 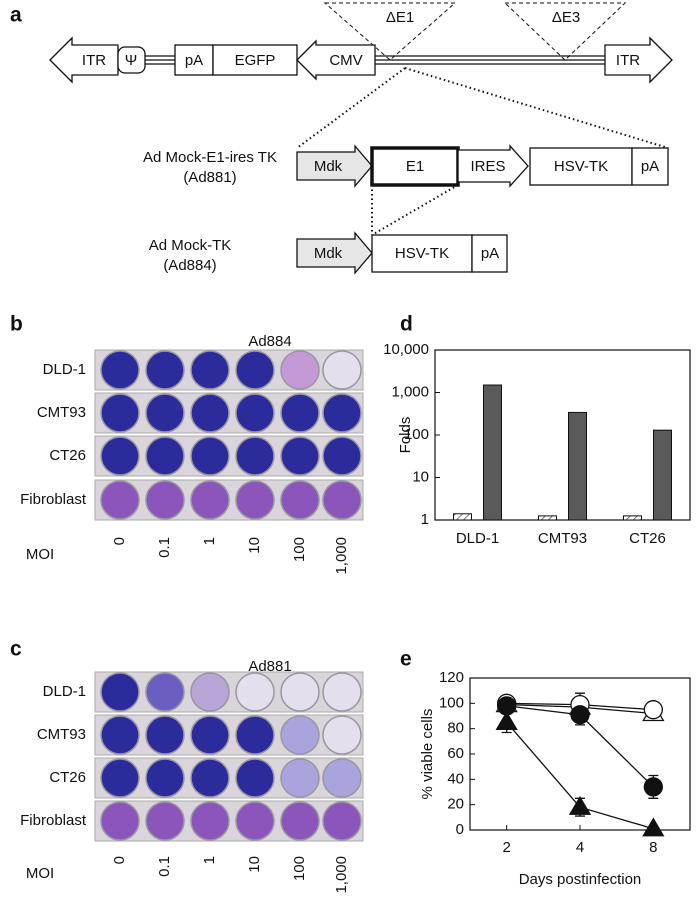 I want to click on element-label: E1, so click(x=415, y=166).